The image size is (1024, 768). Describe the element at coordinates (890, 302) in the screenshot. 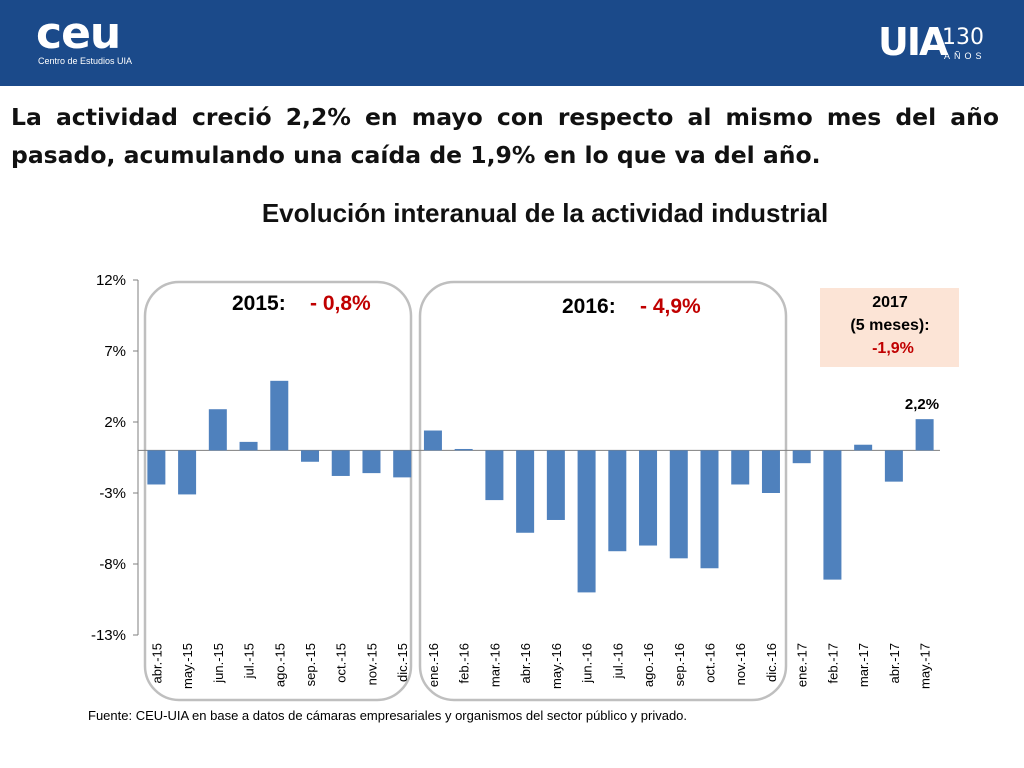

I see `annotation-2017-line1: 2017` at that location.